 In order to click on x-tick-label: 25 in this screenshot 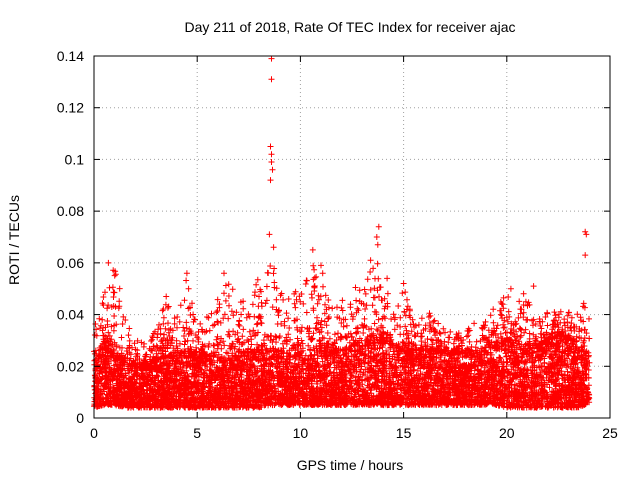, I will do `click(610, 433)`.